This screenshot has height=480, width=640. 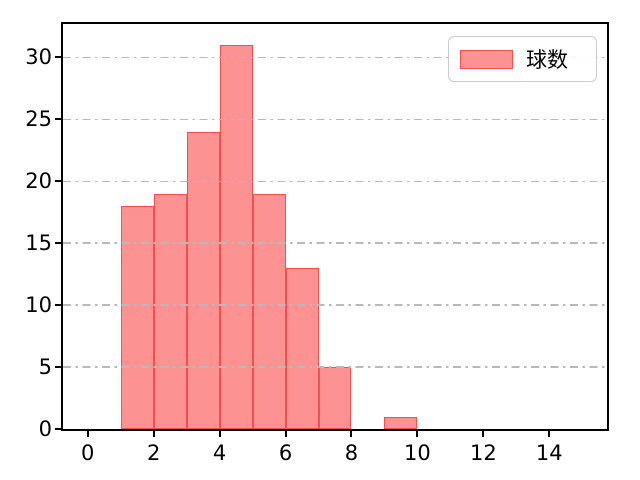 I want to click on y-axis-tick-label: 30, so click(x=38, y=57).